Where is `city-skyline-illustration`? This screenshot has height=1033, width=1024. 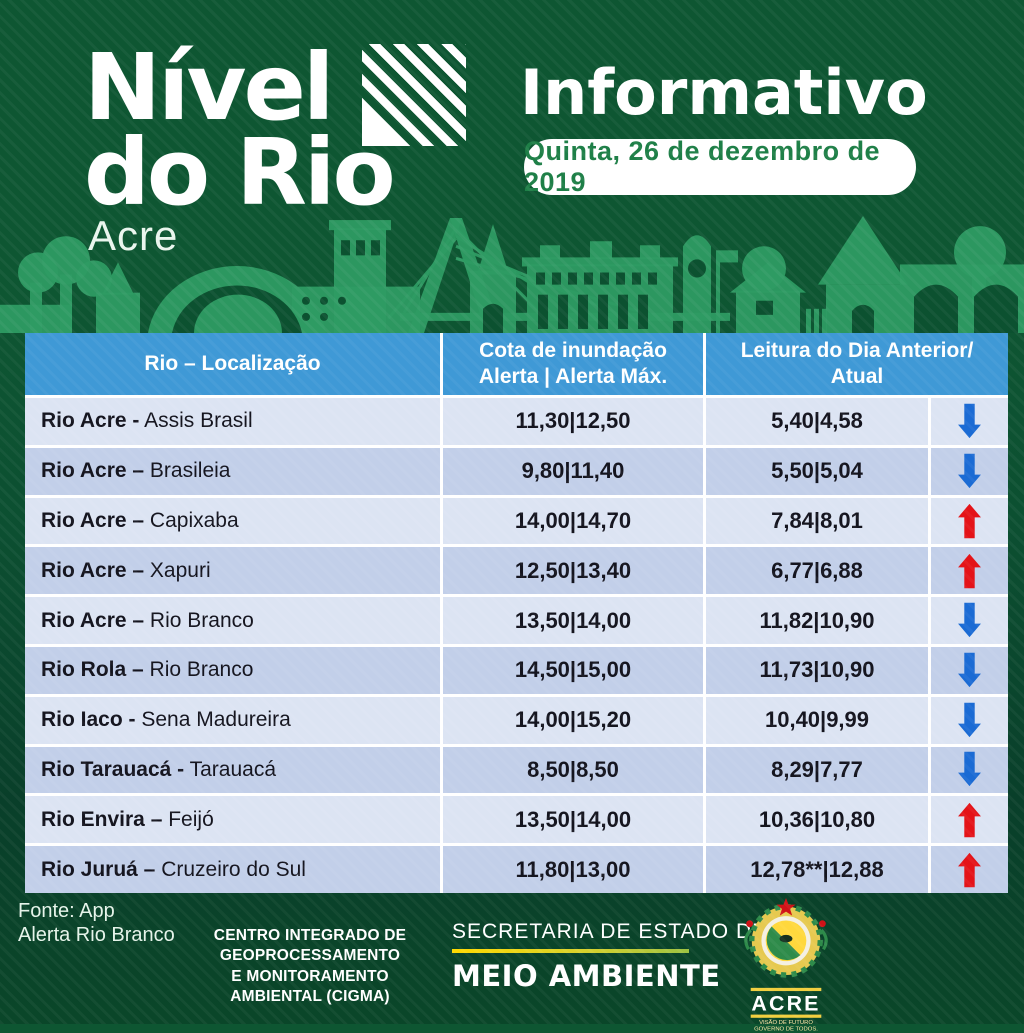
city-skyline-illustration is located at coordinates (512, 274).